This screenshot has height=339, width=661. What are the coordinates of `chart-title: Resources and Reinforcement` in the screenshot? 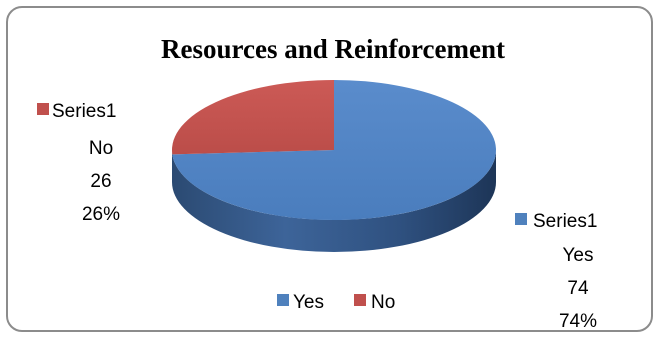 It's located at (333, 49).